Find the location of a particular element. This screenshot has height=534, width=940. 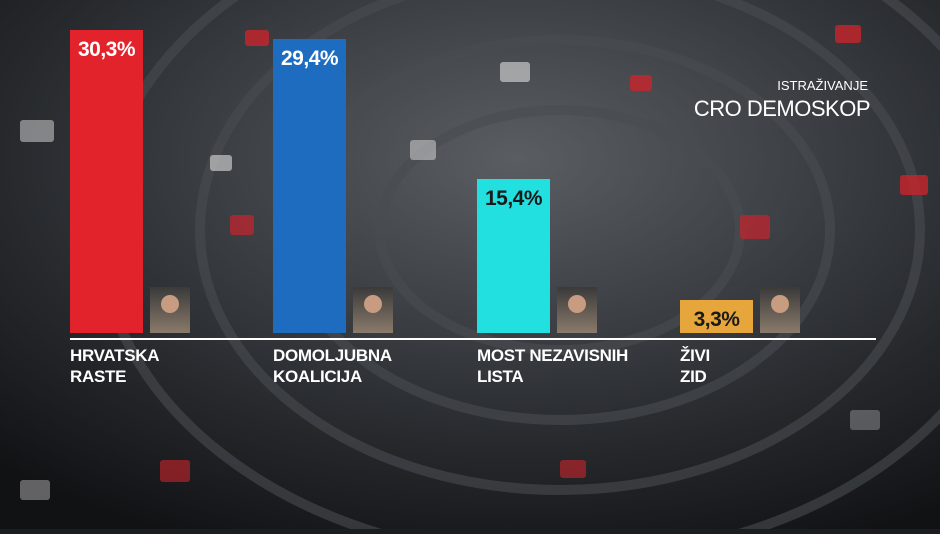

category-label: MOST NEZAVISNIH LISTA is located at coordinates (554, 366).